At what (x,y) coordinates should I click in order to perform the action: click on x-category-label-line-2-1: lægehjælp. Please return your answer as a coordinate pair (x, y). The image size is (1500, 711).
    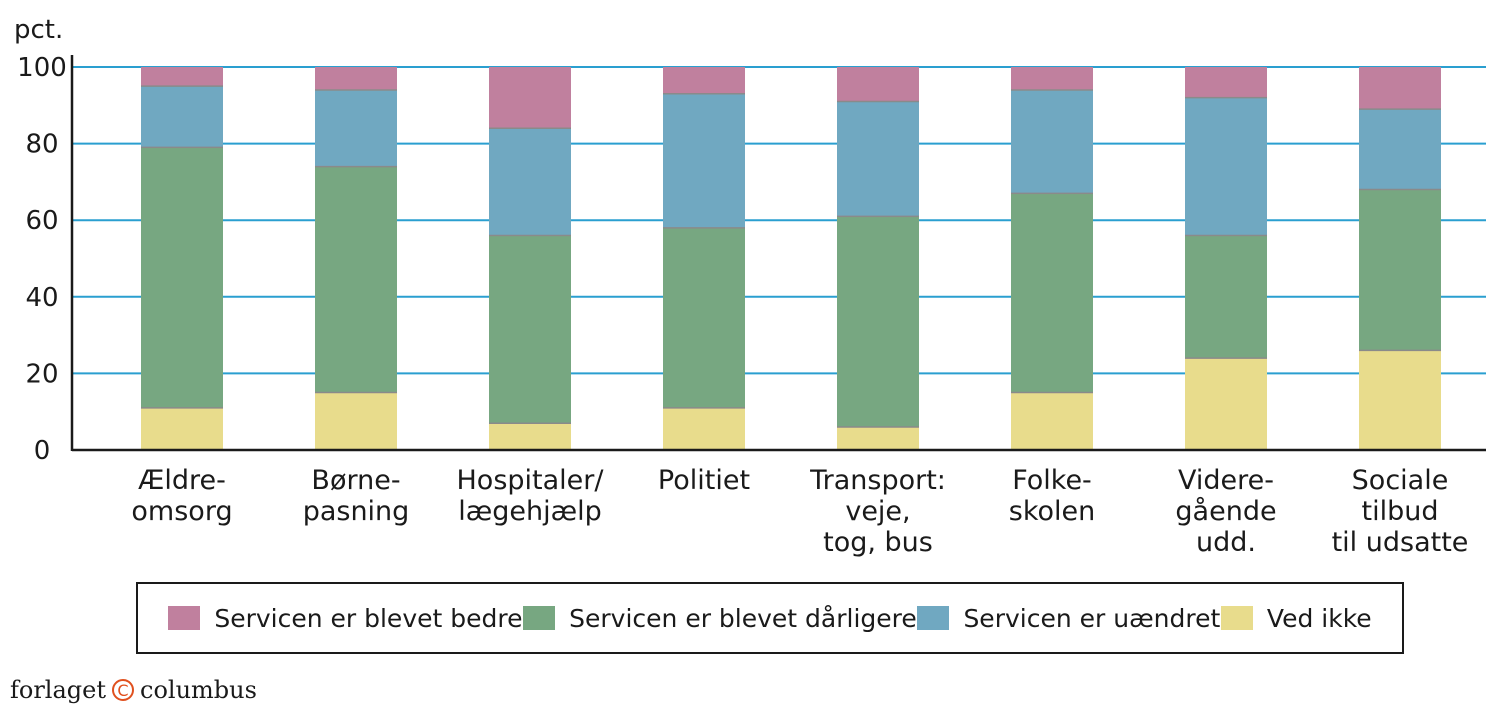
    Looking at the image, I should click on (530, 511).